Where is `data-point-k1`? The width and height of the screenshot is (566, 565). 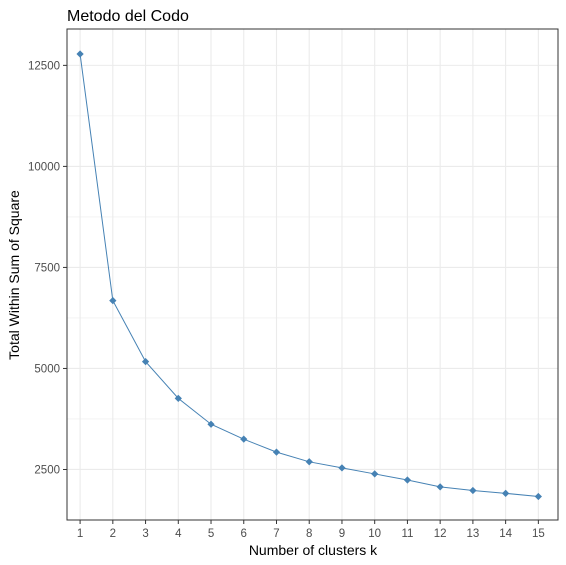 data-point-k1 is located at coordinates (80, 54).